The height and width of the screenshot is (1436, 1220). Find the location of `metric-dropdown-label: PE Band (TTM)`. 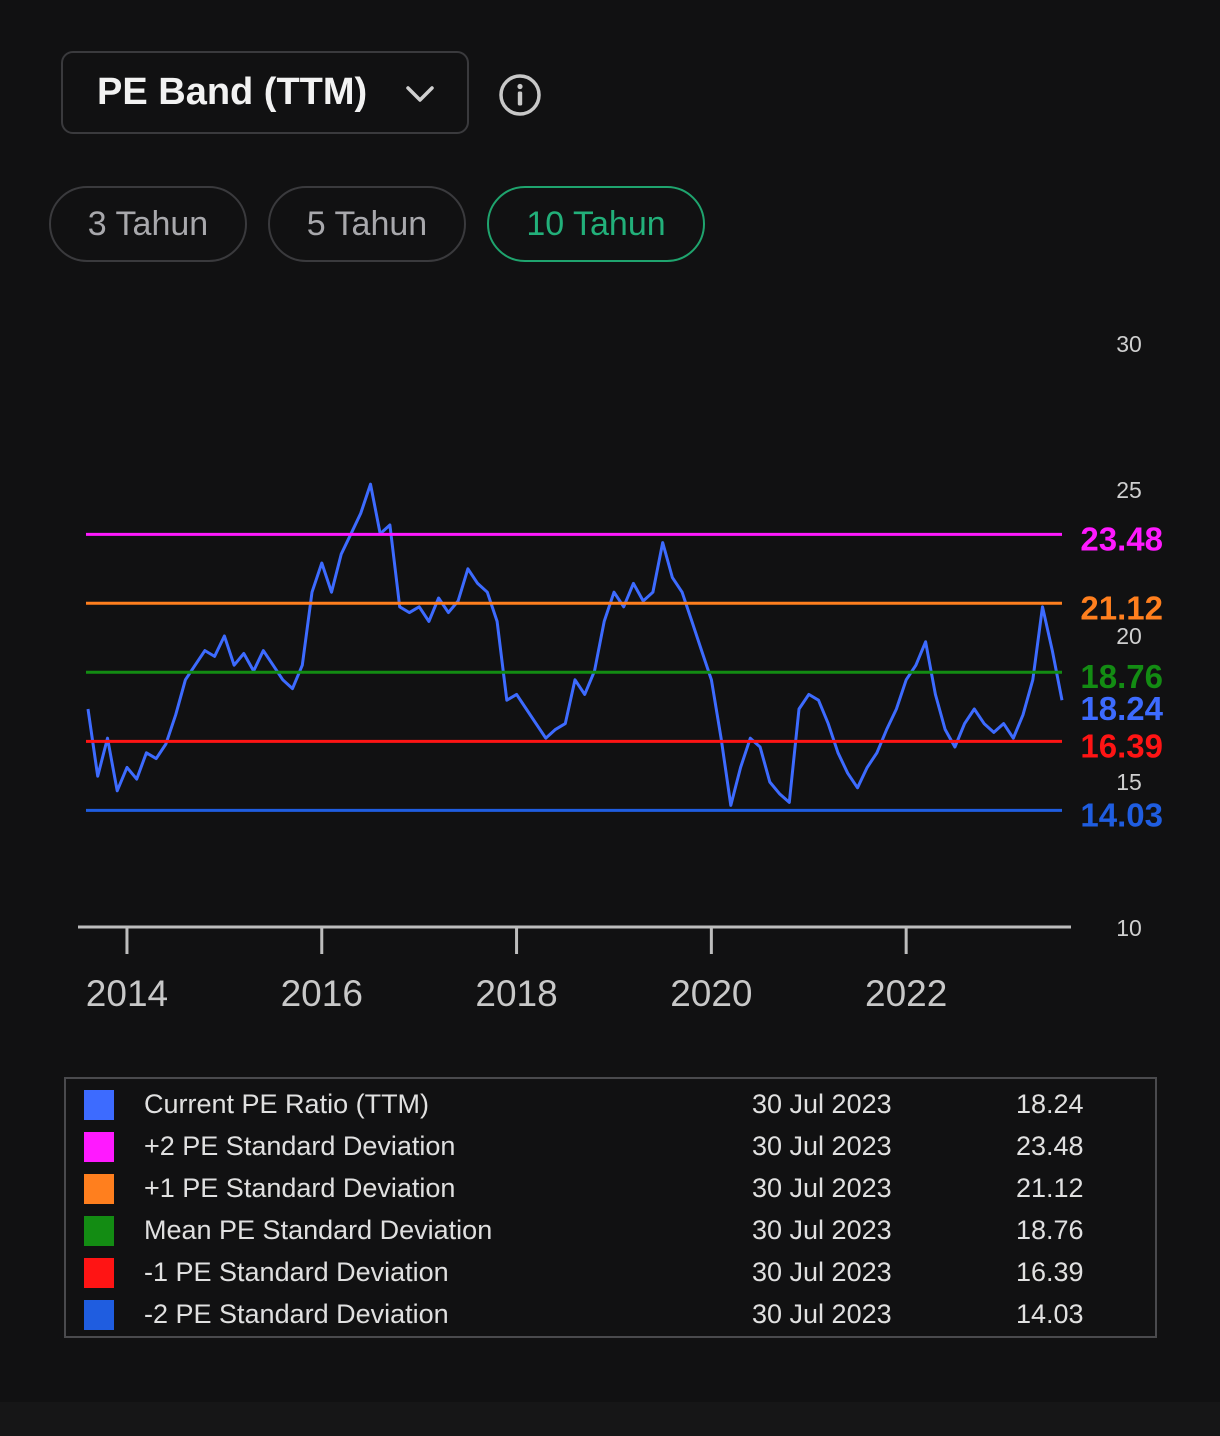

metric-dropdown-label: PE Band (TTM) is located at coordinates (232, 92).